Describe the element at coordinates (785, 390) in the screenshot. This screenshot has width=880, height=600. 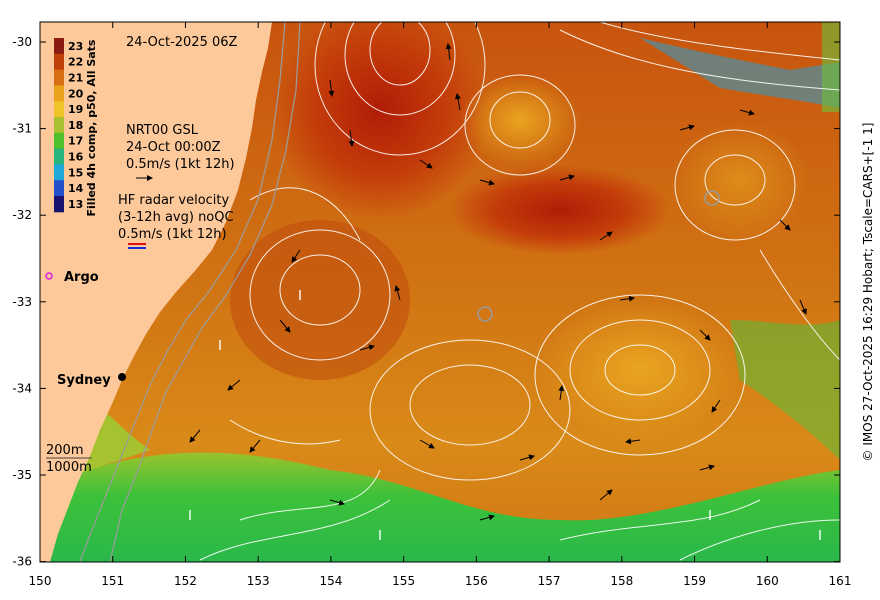
I see `cool-patch-east` at that location.